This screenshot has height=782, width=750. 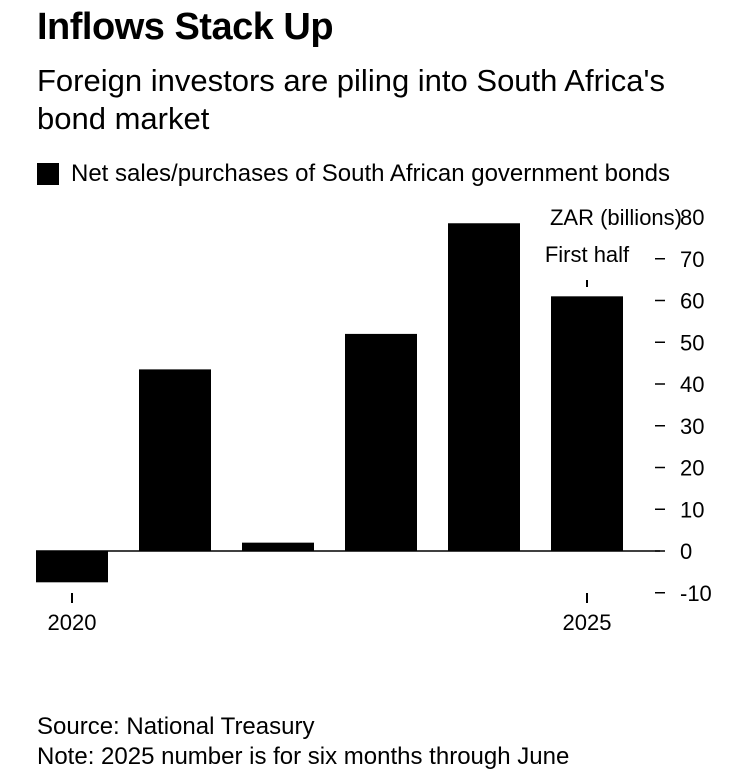 What do you see at coordinates (692, 509) in the screenshot?
I see `y-tick-label-10: 10` at bounding box center [692, 509].